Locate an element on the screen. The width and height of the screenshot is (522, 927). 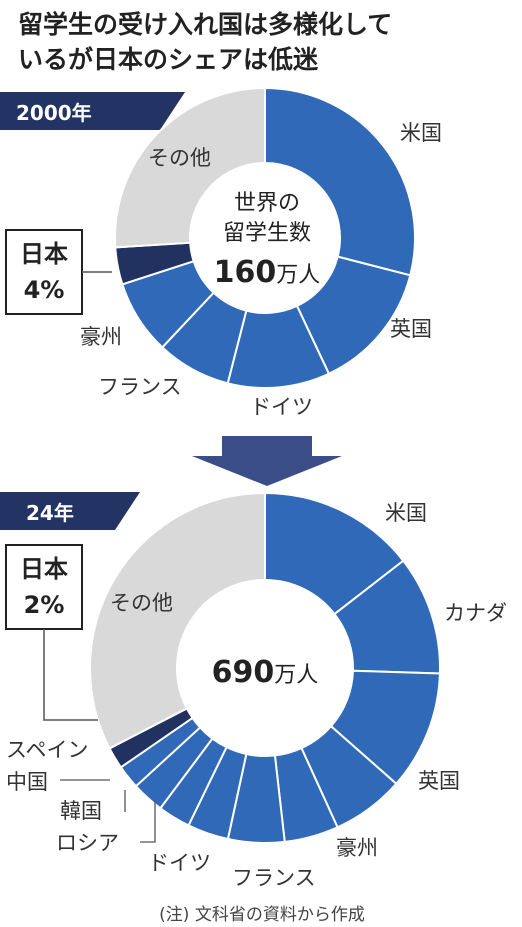
japan-box-2000-name: 日本 is located at coordinates (44, 254).